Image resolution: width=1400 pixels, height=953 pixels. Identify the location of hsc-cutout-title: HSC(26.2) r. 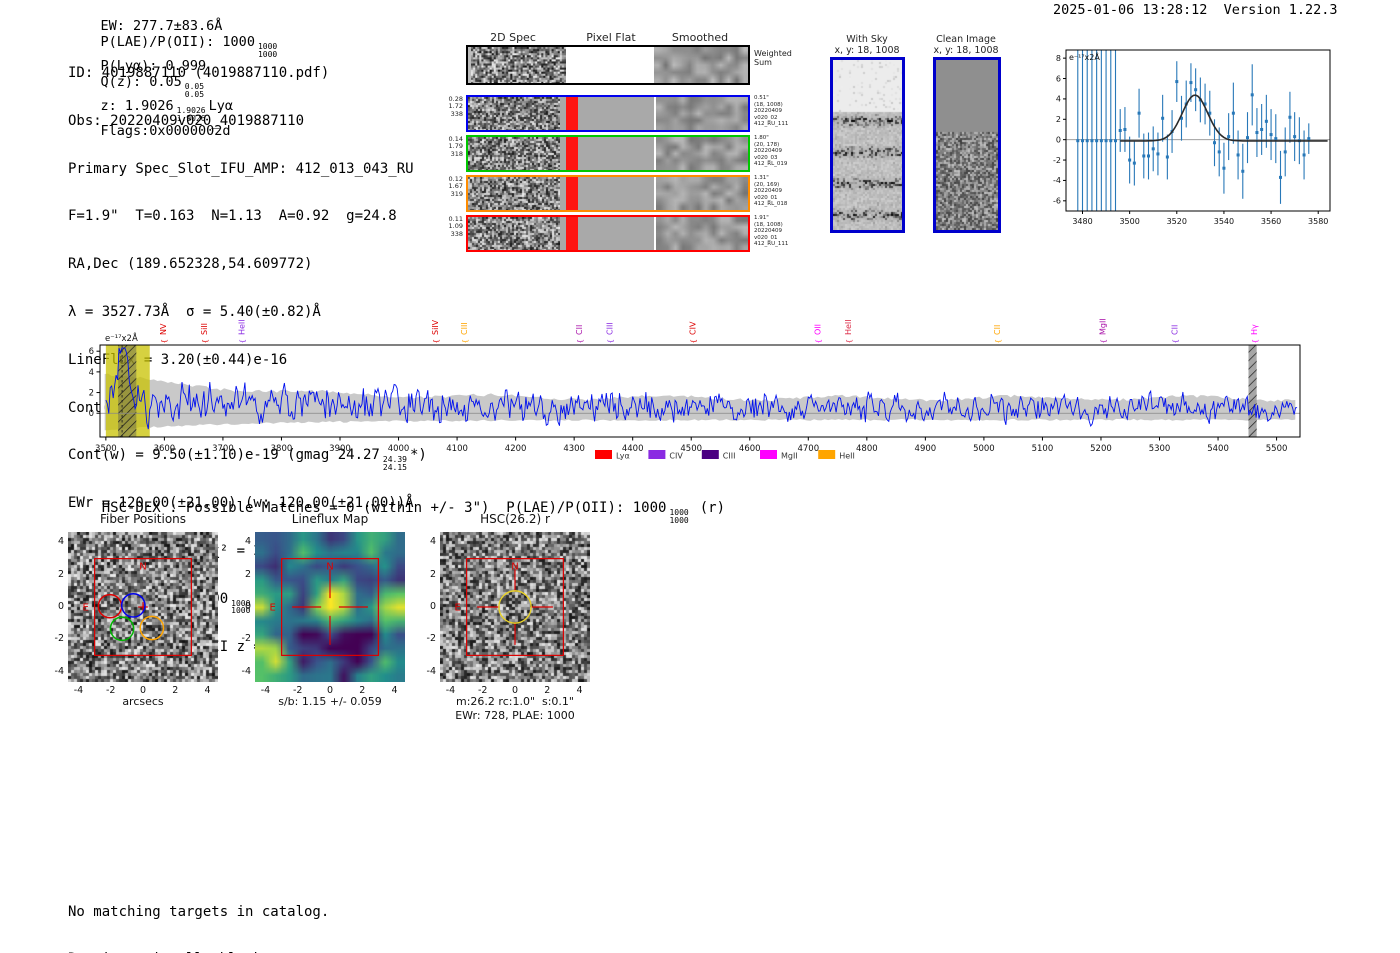
(515, 519).